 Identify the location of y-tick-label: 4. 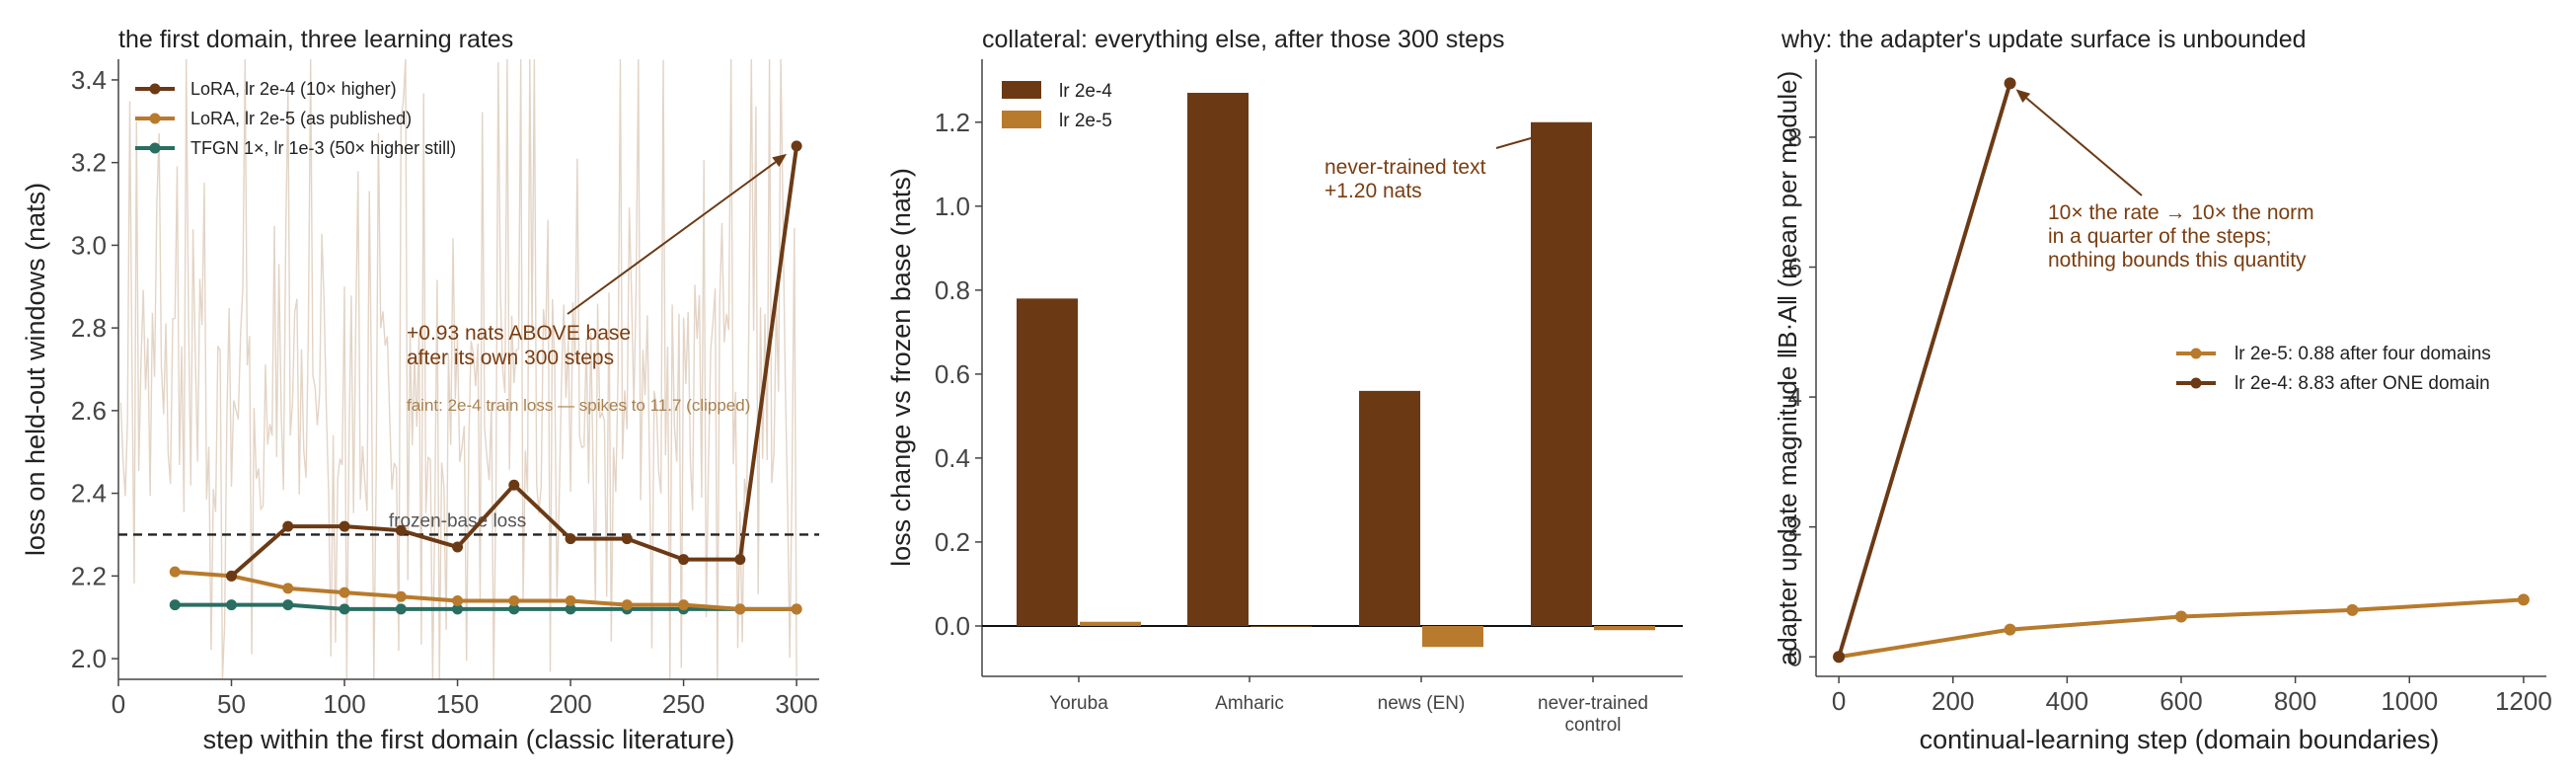
(1795, 397).